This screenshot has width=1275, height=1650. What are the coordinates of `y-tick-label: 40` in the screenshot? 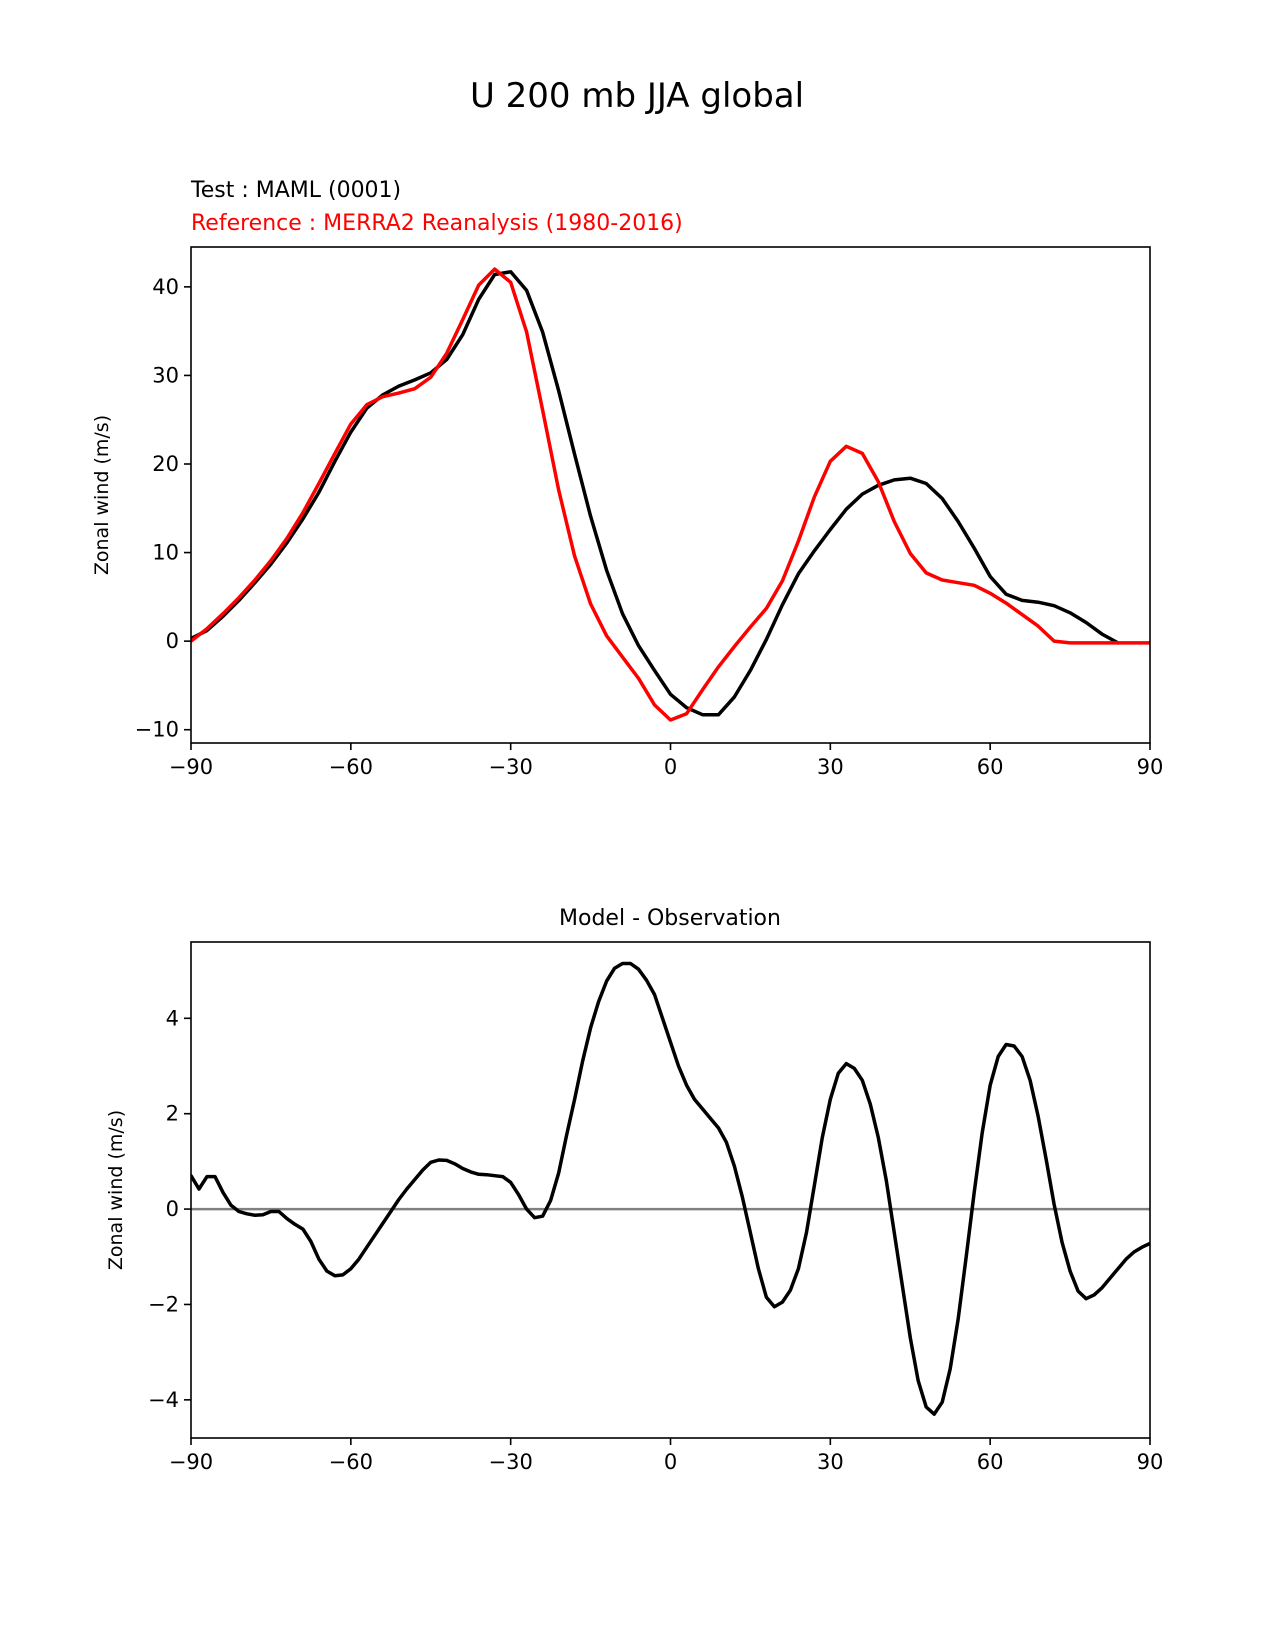 It's located at (165, 287).